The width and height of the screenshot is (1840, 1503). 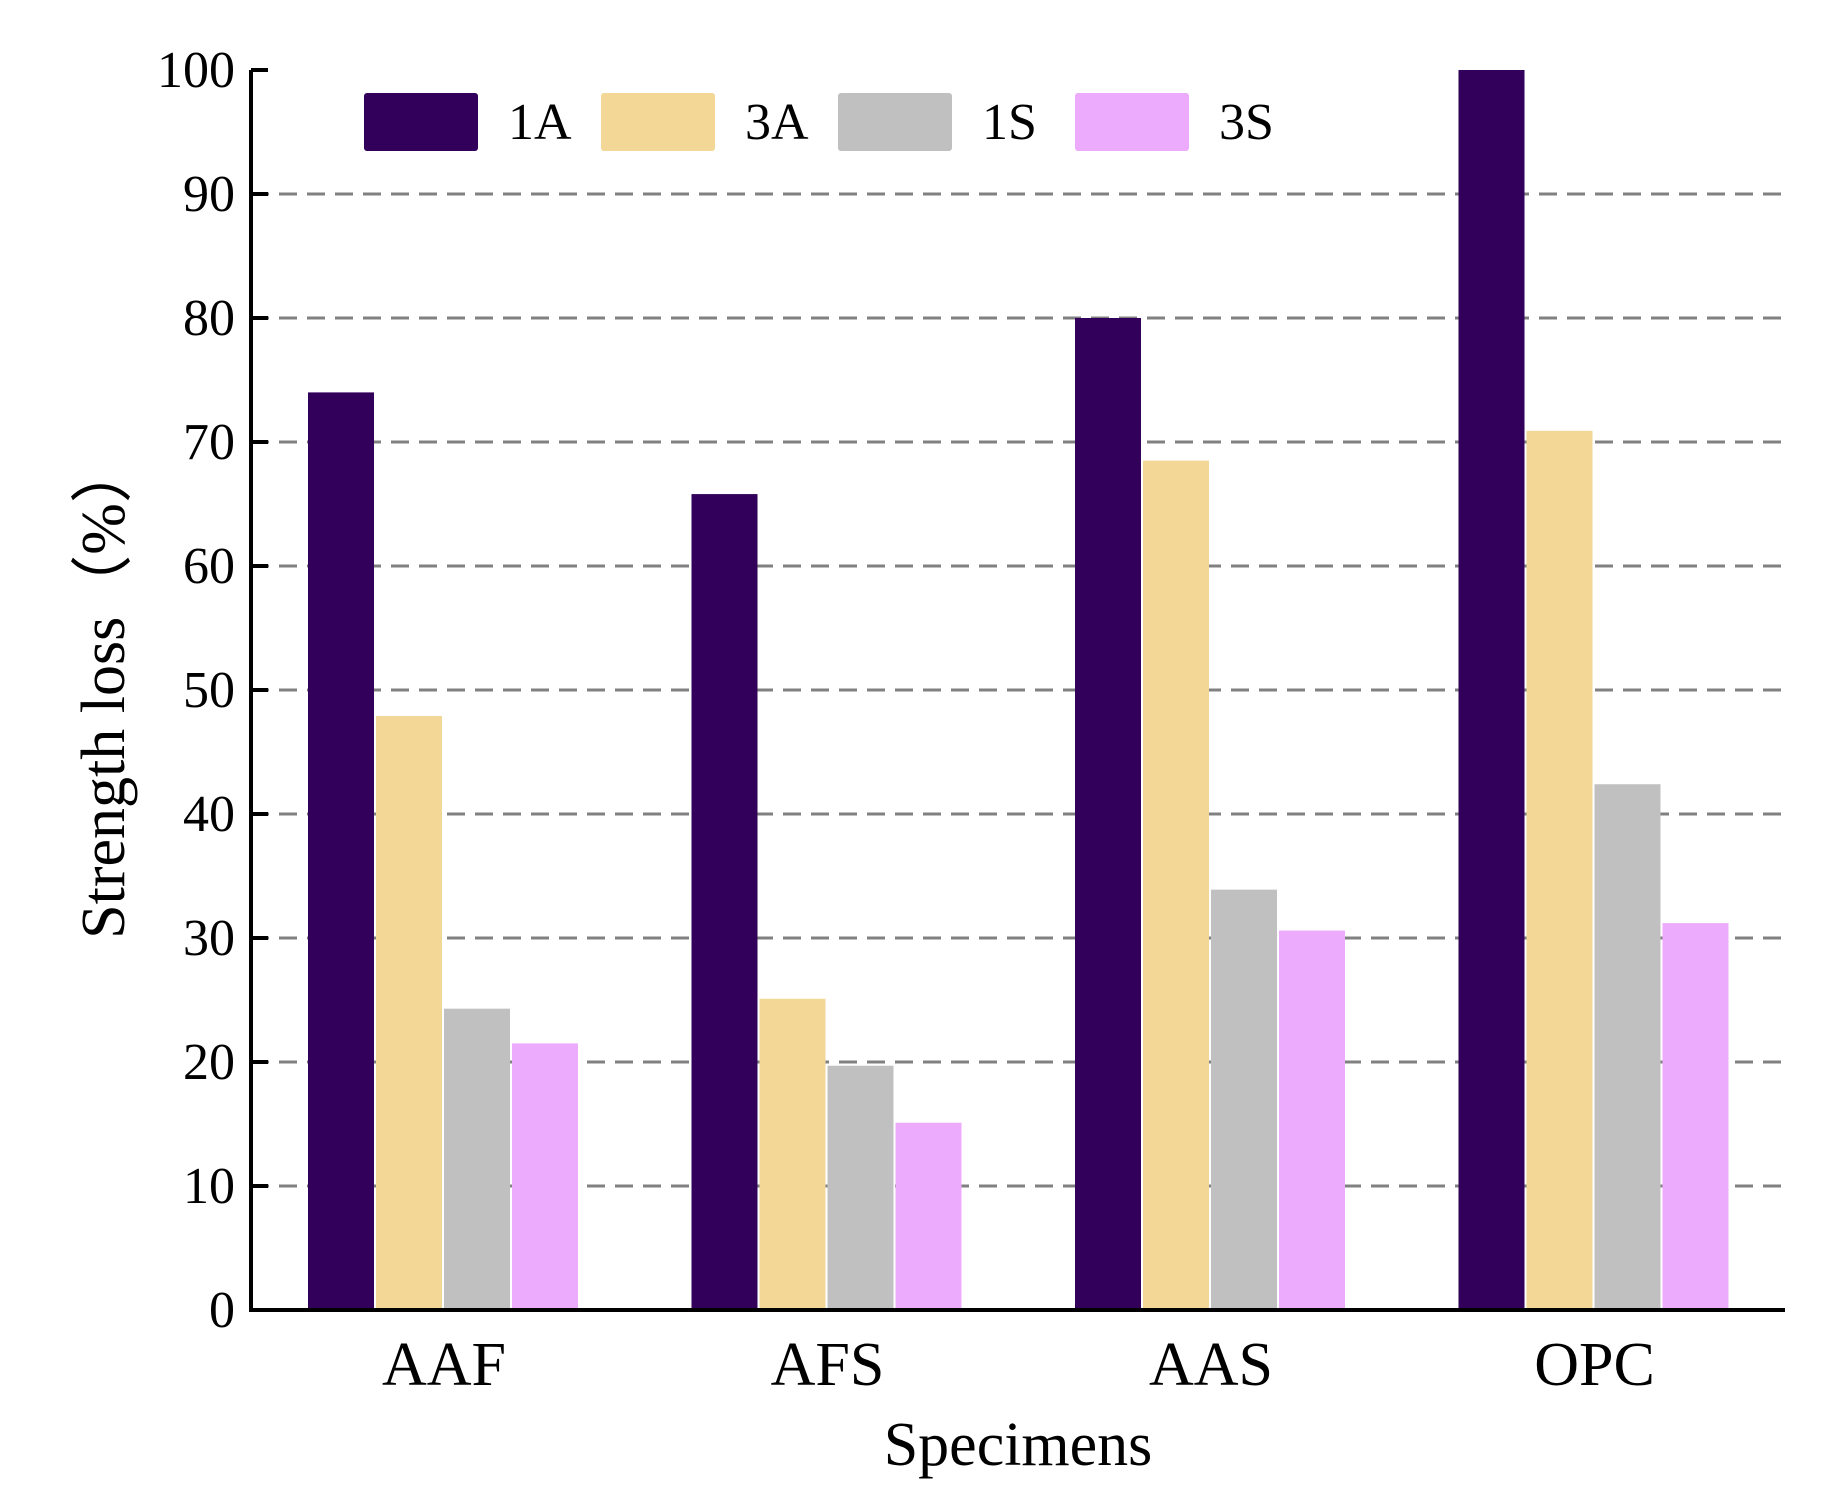 I want to click on y-tick-label: 20, so click(x=209, y=1062).